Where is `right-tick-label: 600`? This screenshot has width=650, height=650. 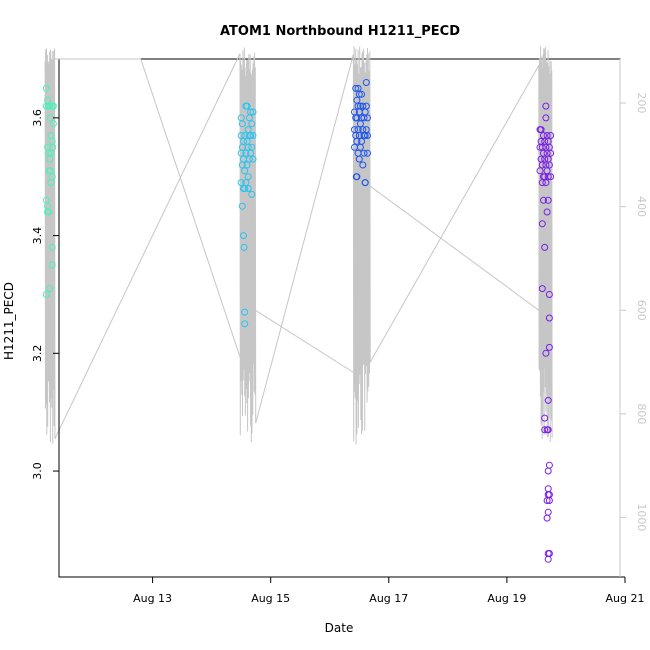
right-tick-label: 600 is located at coordinates (641, 310).